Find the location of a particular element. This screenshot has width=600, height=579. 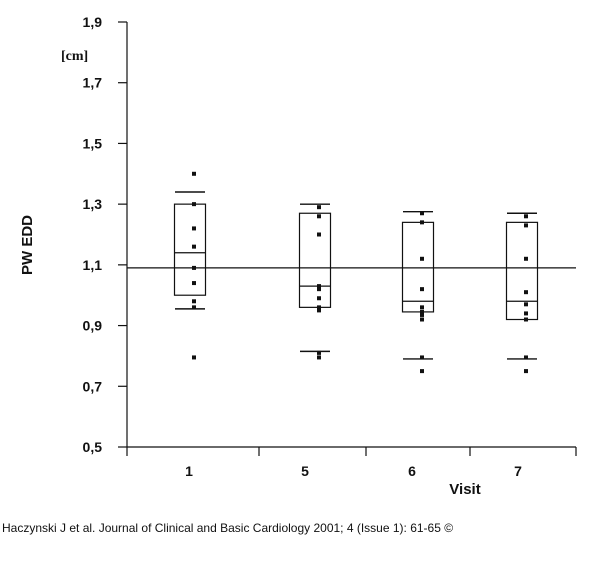

y-unit-label: [cm] is located at coordinates (74, 56).